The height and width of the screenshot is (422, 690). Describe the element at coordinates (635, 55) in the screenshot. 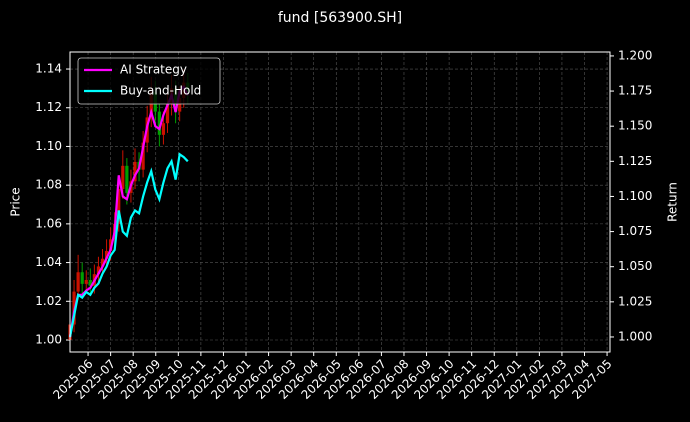

I see `y2-tick-label: 1.200` at that location.